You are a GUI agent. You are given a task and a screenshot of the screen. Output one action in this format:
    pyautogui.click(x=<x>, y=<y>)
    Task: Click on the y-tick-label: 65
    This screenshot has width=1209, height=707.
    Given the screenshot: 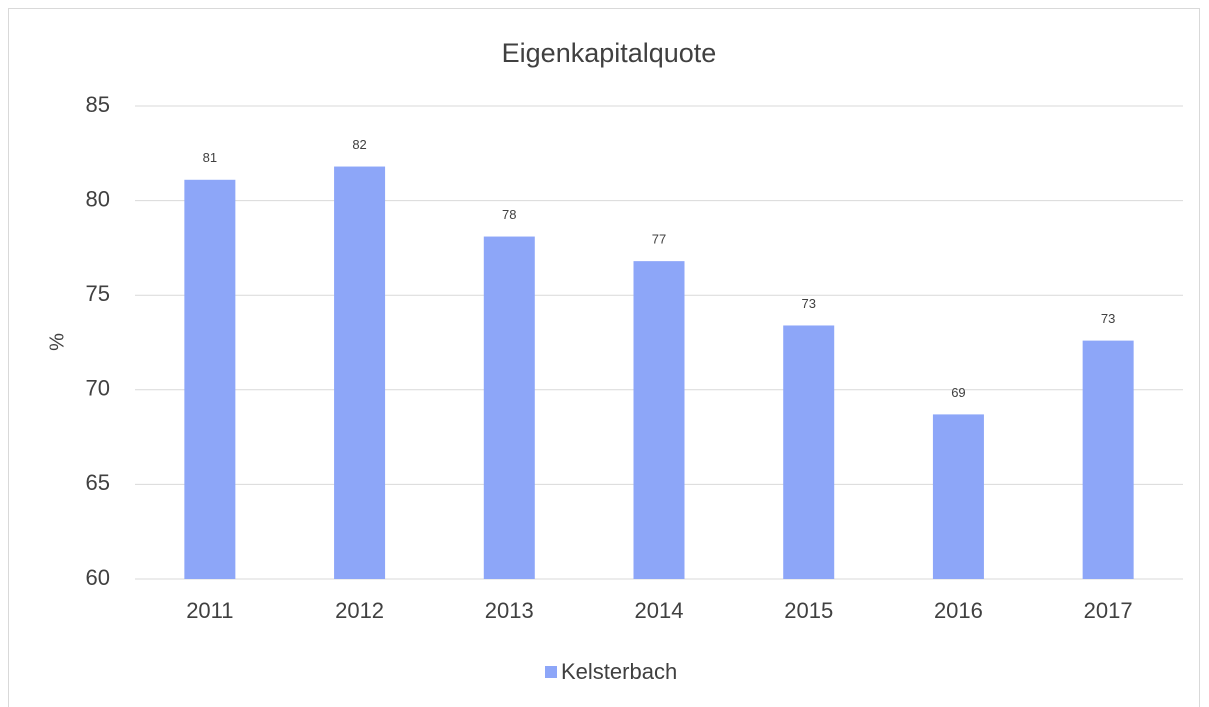 What is the action you would take?
    pyautogui.click(x=98, y=482)
    